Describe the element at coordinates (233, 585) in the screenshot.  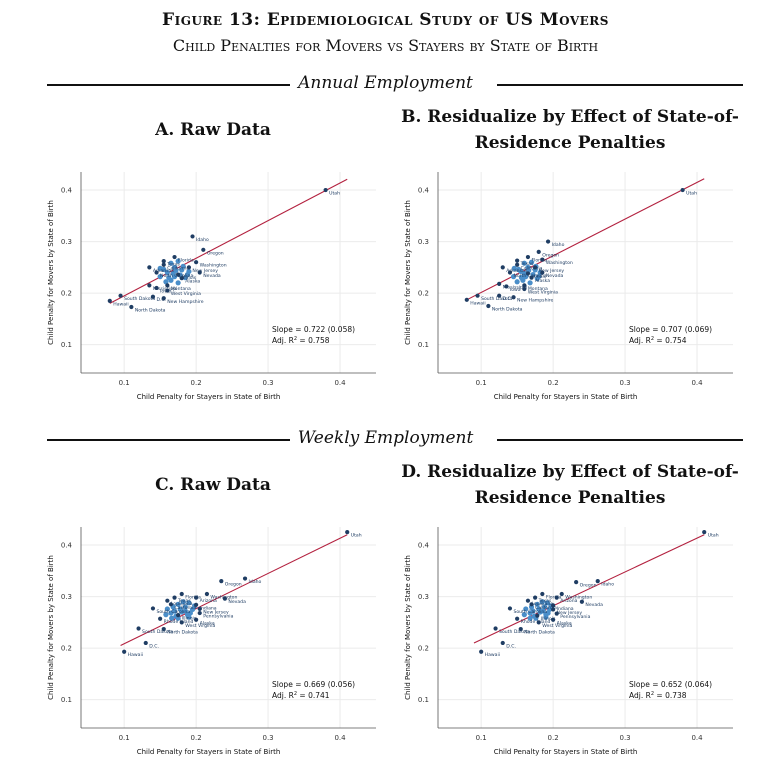
I see `point-label: Oregon` at that location.